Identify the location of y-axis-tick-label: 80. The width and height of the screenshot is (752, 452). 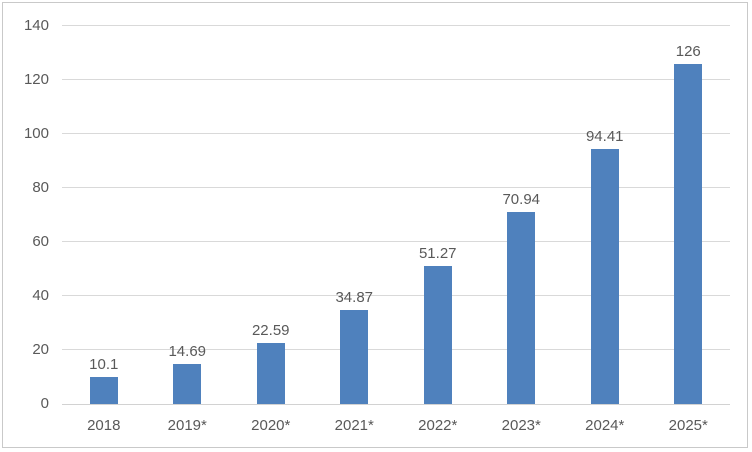
(40, 187).